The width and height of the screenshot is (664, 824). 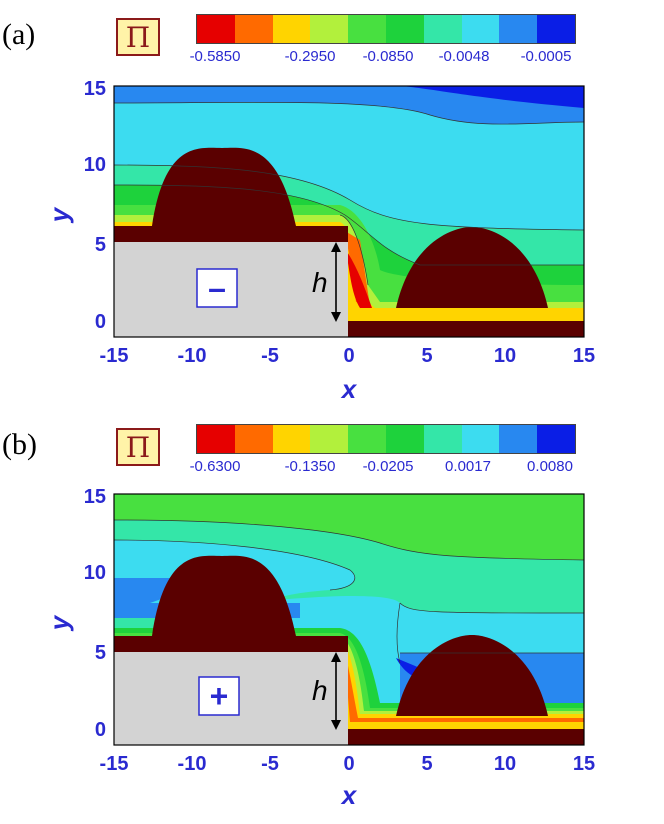 What do you see at coordinates (320, 690) in the screenshot?
I see `step-height-label-b: h` at bounding box center [320, 690].